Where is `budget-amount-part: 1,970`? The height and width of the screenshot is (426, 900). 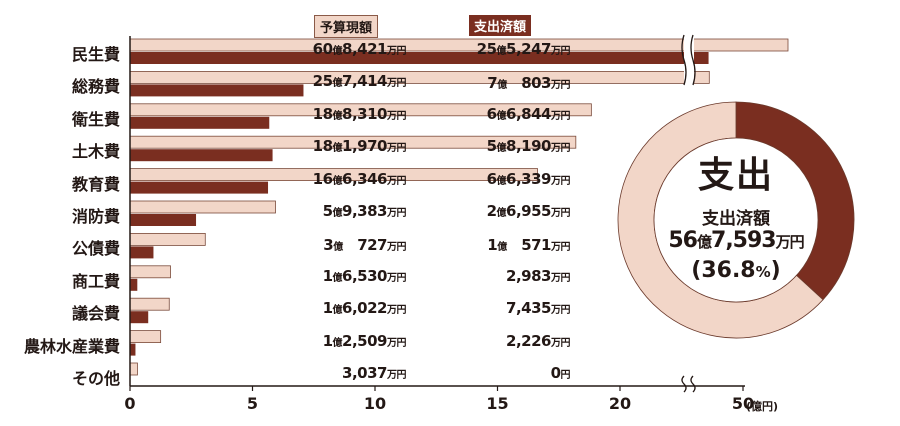
budget-amount-part: 1,970 is located at coordinates (364, 146).